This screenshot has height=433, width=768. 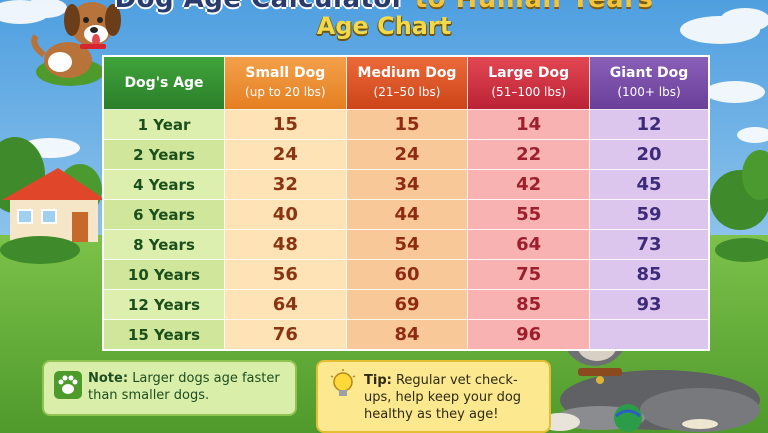 What do you see at coordinates (285, 274) in the screenshot?
I see `small-dog-cell: 56` at bounding box center [285, 274].